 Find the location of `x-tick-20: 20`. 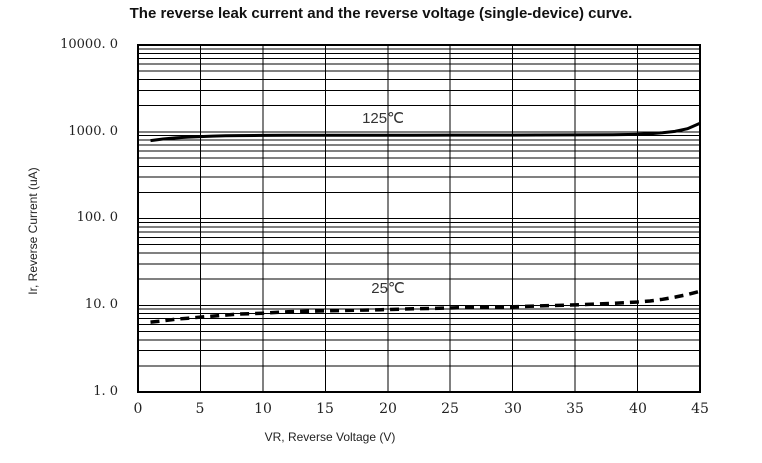

x-tick-20: 20 is located at coordinates (388, 409).